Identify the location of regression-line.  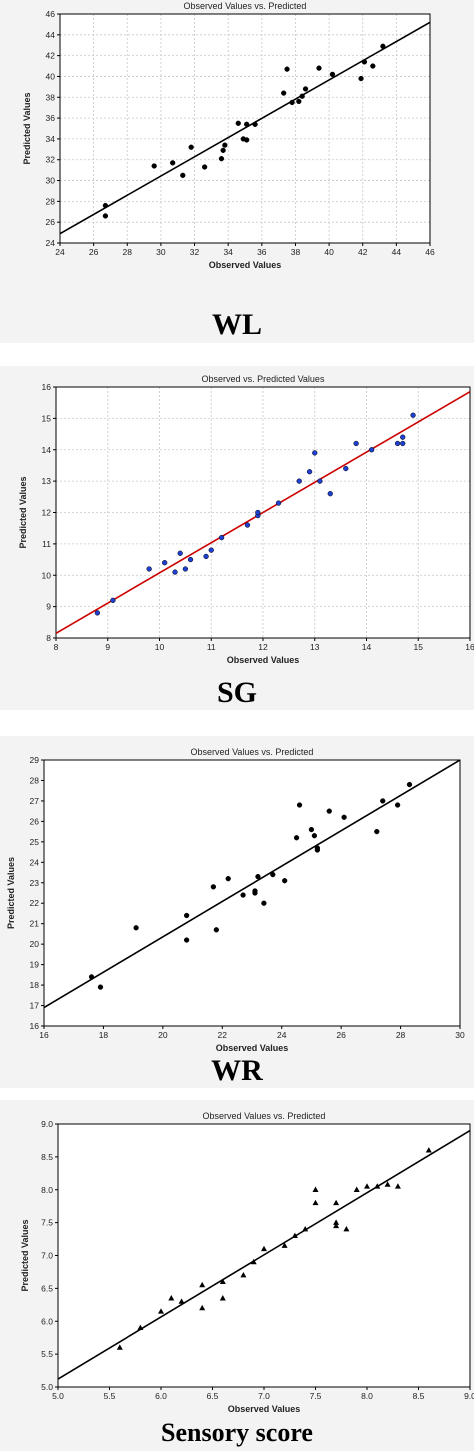
(263, 512).